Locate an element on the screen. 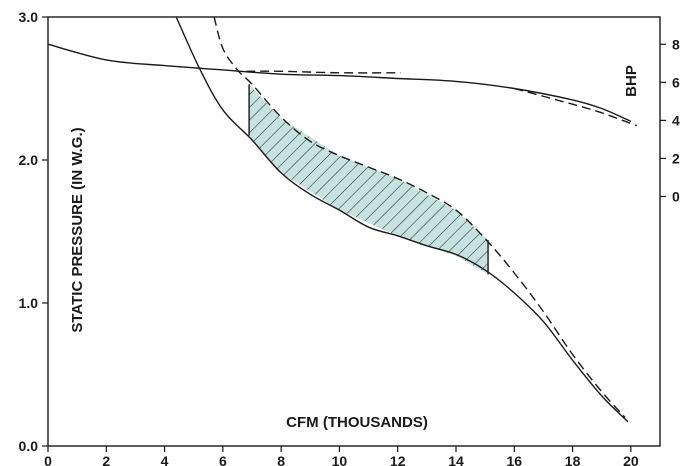  x-axis-ticks: 0 2 4 6 8 10 12 14 16 18 20 is located at coordinates (341, 456).